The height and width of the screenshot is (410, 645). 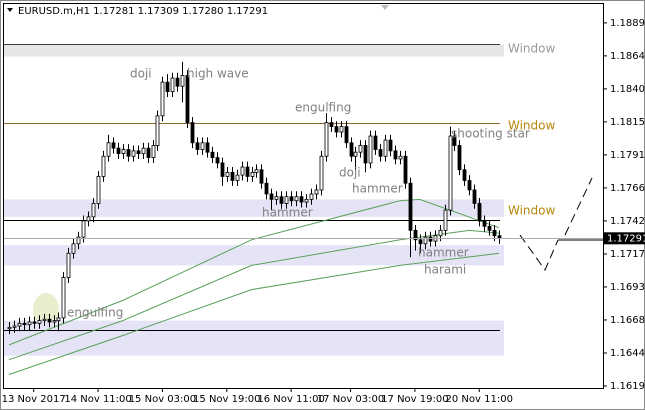 I want to click on x-tick-label: 14 Nov 11:00, so click(x=97, y=399).